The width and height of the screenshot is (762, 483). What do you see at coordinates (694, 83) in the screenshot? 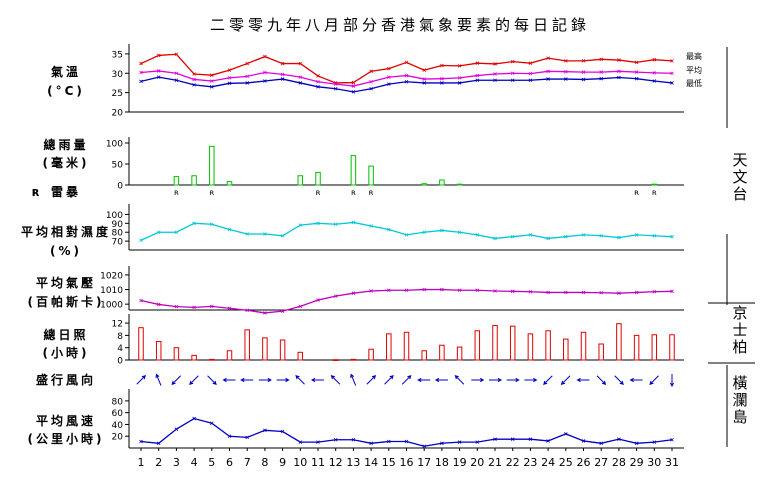
I see `series-name: 最低` at bounding box center [694, 83].